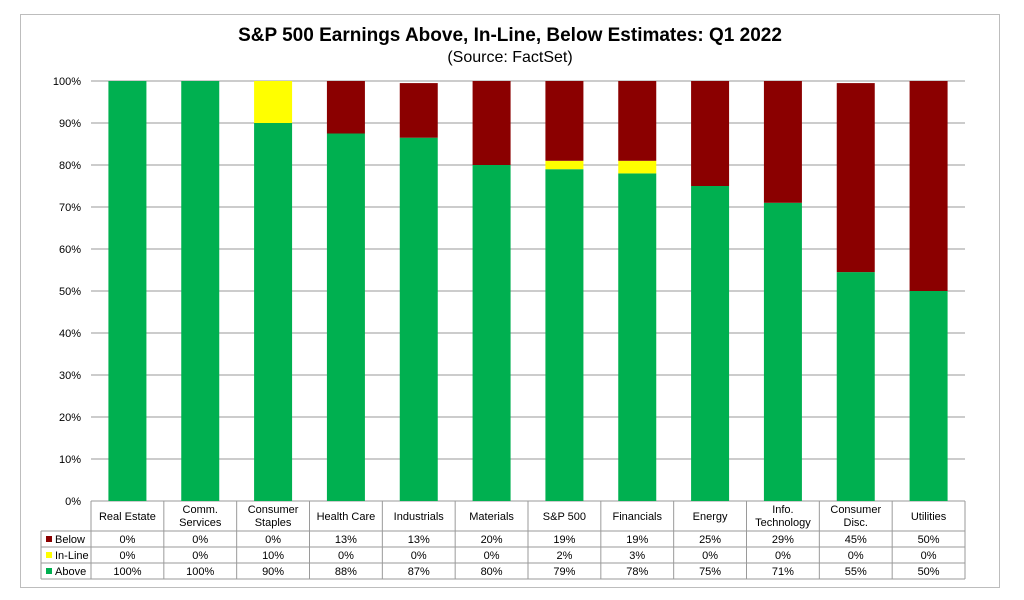 The height and width of the screenshot is (600, 1024). I want to click on y-tick-label: 60%, so click(70, 250).